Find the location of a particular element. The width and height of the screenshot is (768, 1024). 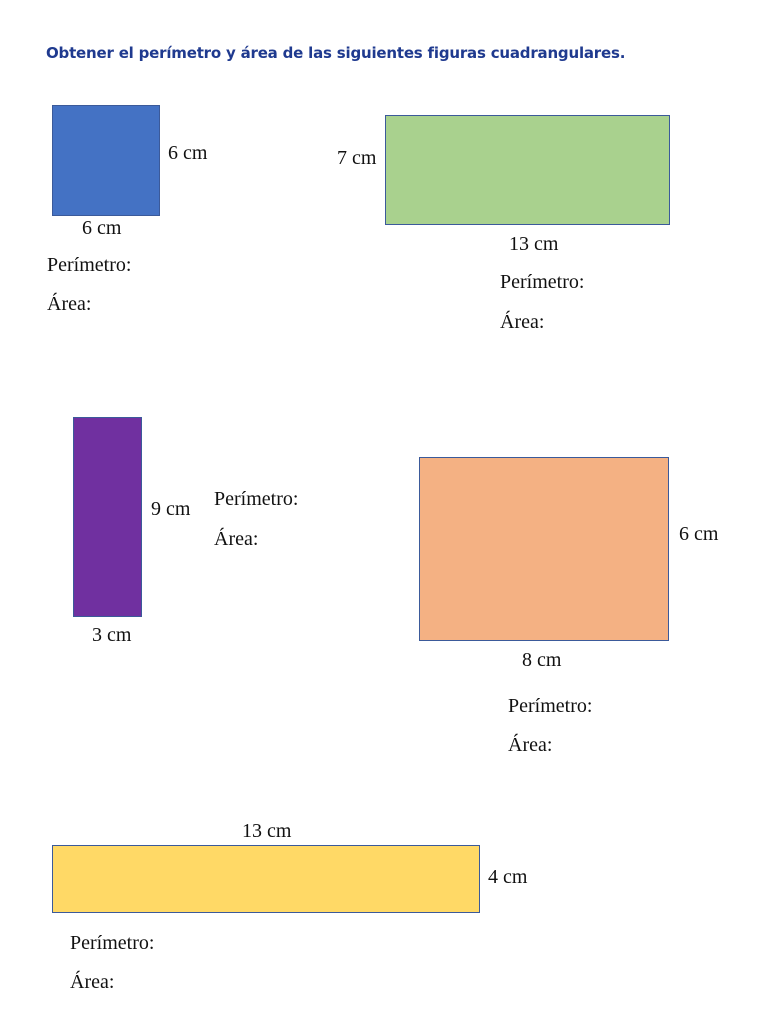

square-side-label: 6 cm is located at coordinates (188, 153).